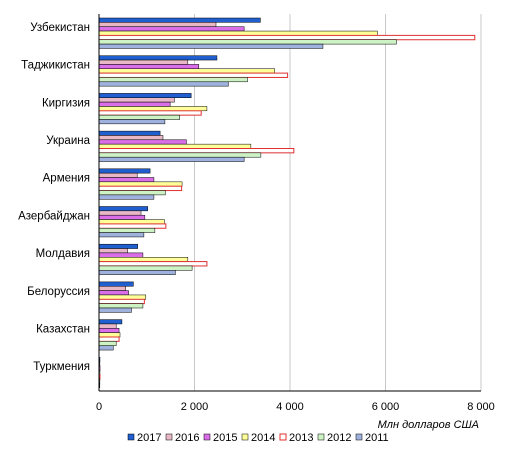 This screenshot has width=513, height=457. What do you see at coordinates (481, 407) in the screenshot?
I see `x-tick-label: 8 000` at bounding box center [481, 407].